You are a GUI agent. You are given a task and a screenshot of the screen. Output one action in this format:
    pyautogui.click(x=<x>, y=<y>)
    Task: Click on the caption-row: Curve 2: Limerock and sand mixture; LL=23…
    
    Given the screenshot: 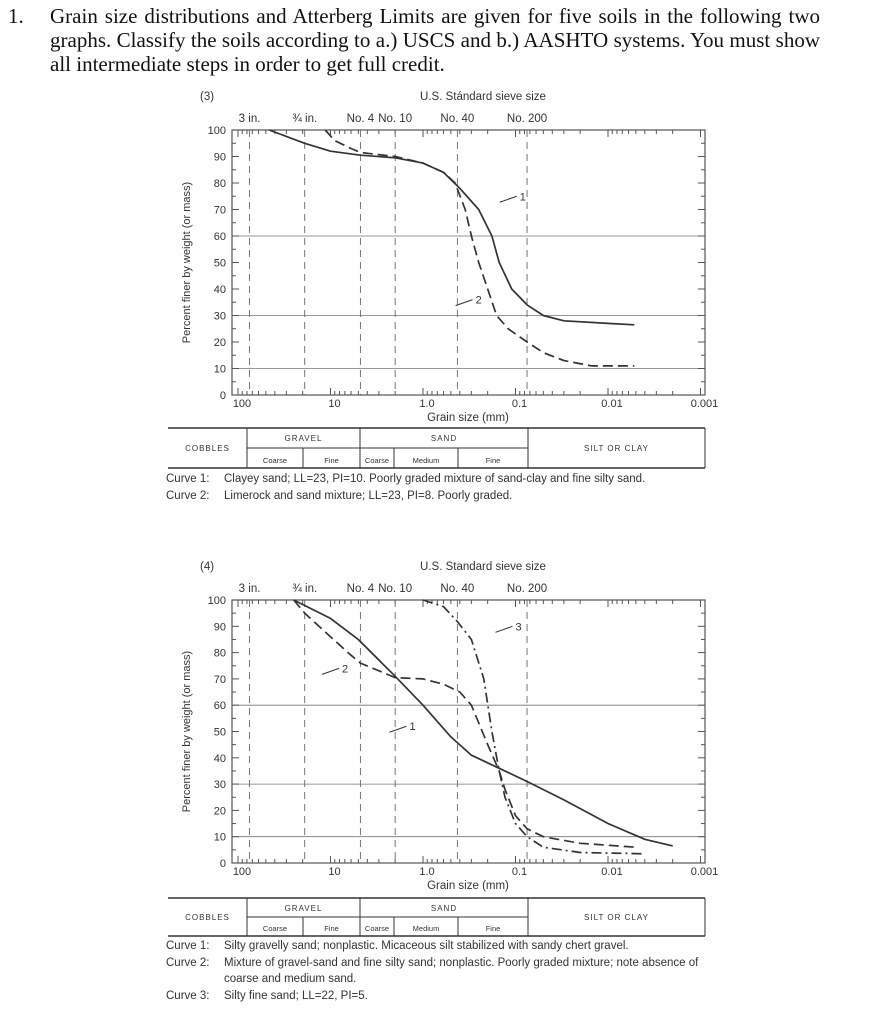 What is the action you would take?
    pyautogui.click(x=446, y=496)
    